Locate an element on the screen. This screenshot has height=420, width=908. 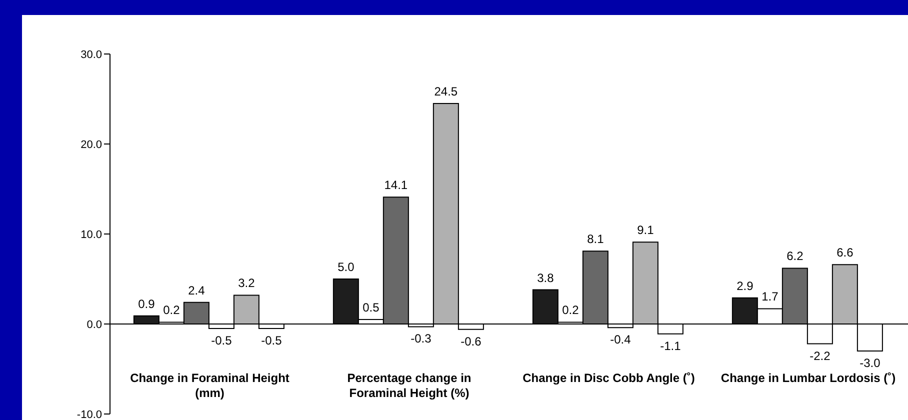
data-label: 3.2 is located at coordinates (247, 283).